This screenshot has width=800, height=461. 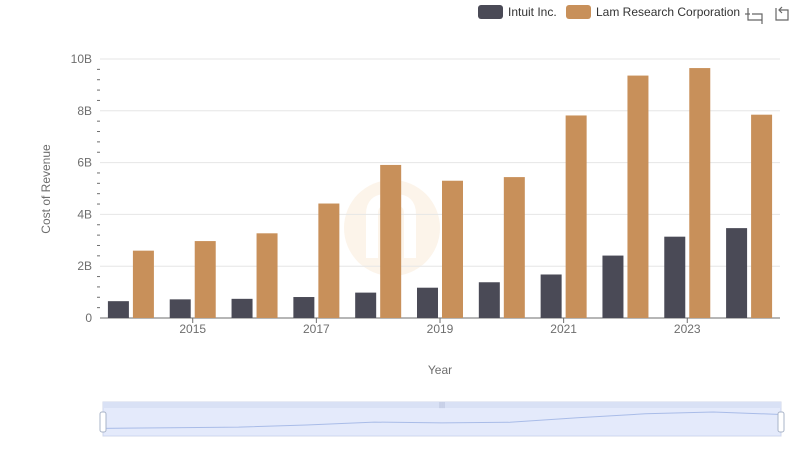 What do you see at coordinates (452, 249) in the screenshot?
I see `bar-lam-2019` at bounding box center [452, 249].